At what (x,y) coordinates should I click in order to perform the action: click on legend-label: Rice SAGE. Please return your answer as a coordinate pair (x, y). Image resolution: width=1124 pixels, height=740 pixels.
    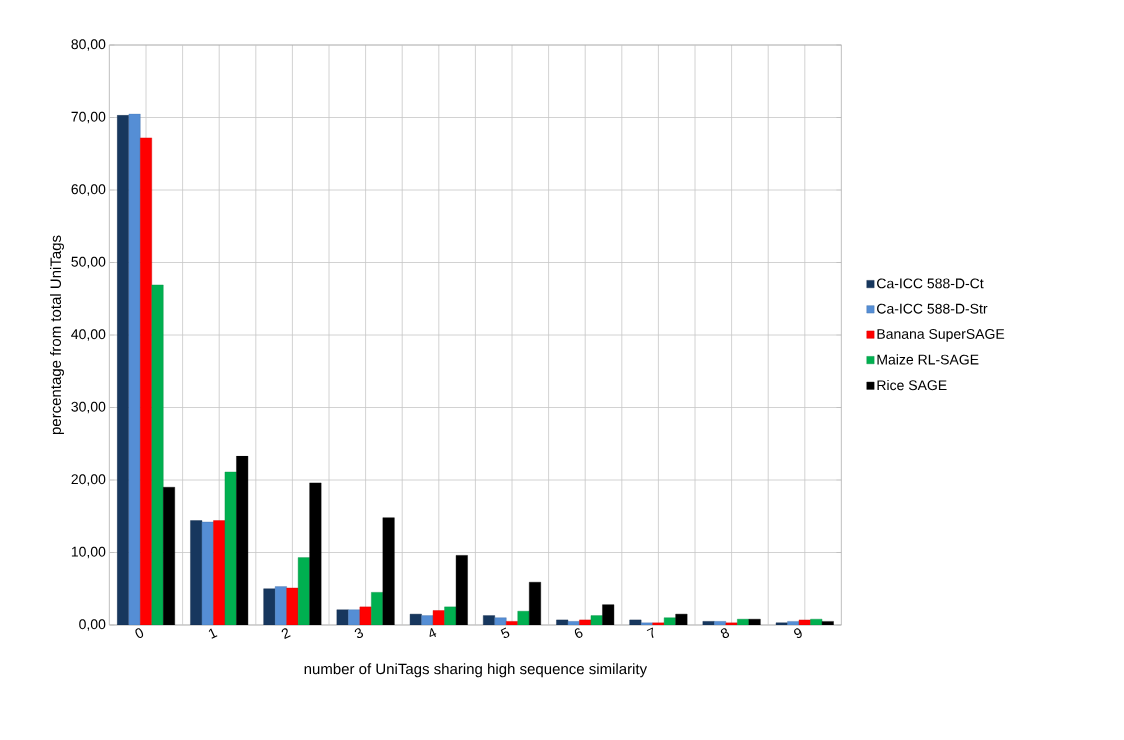
    Looking at the image, I should click on (912, 385).